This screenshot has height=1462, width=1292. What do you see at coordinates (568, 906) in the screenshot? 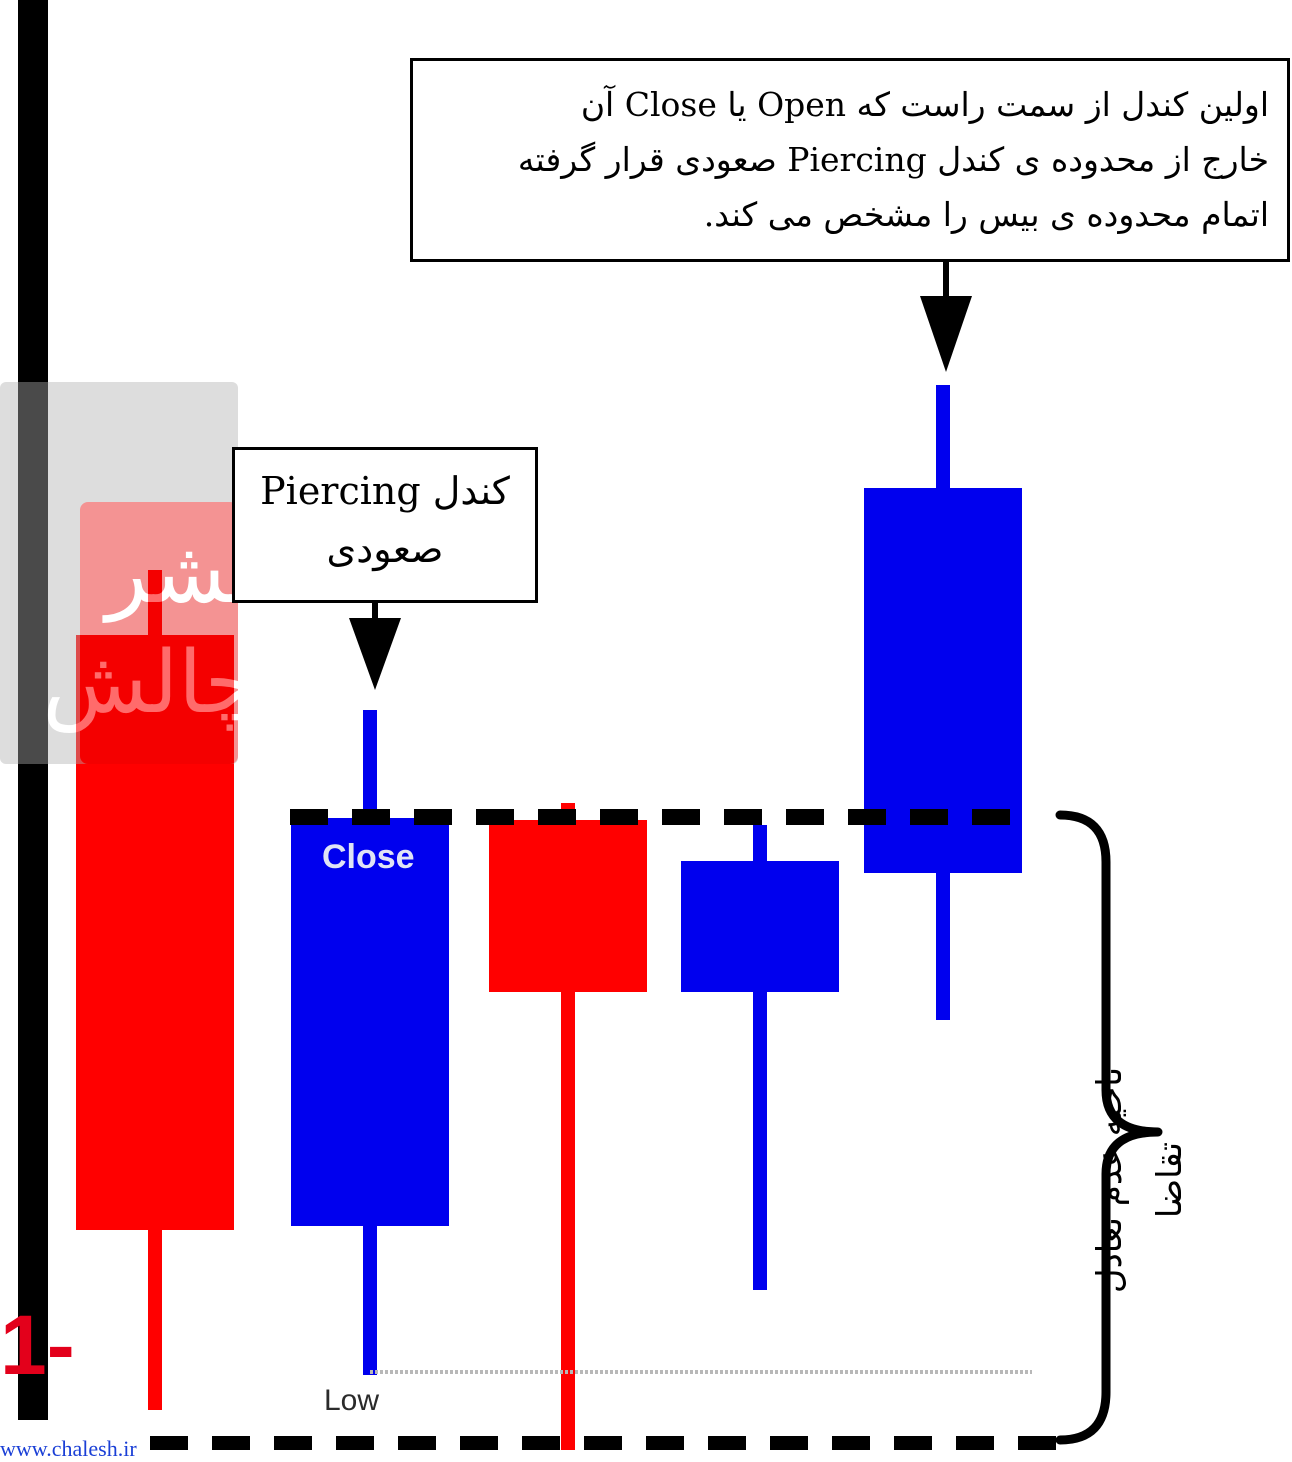
I see `candle-3-body` at bounding box center [568, 906].